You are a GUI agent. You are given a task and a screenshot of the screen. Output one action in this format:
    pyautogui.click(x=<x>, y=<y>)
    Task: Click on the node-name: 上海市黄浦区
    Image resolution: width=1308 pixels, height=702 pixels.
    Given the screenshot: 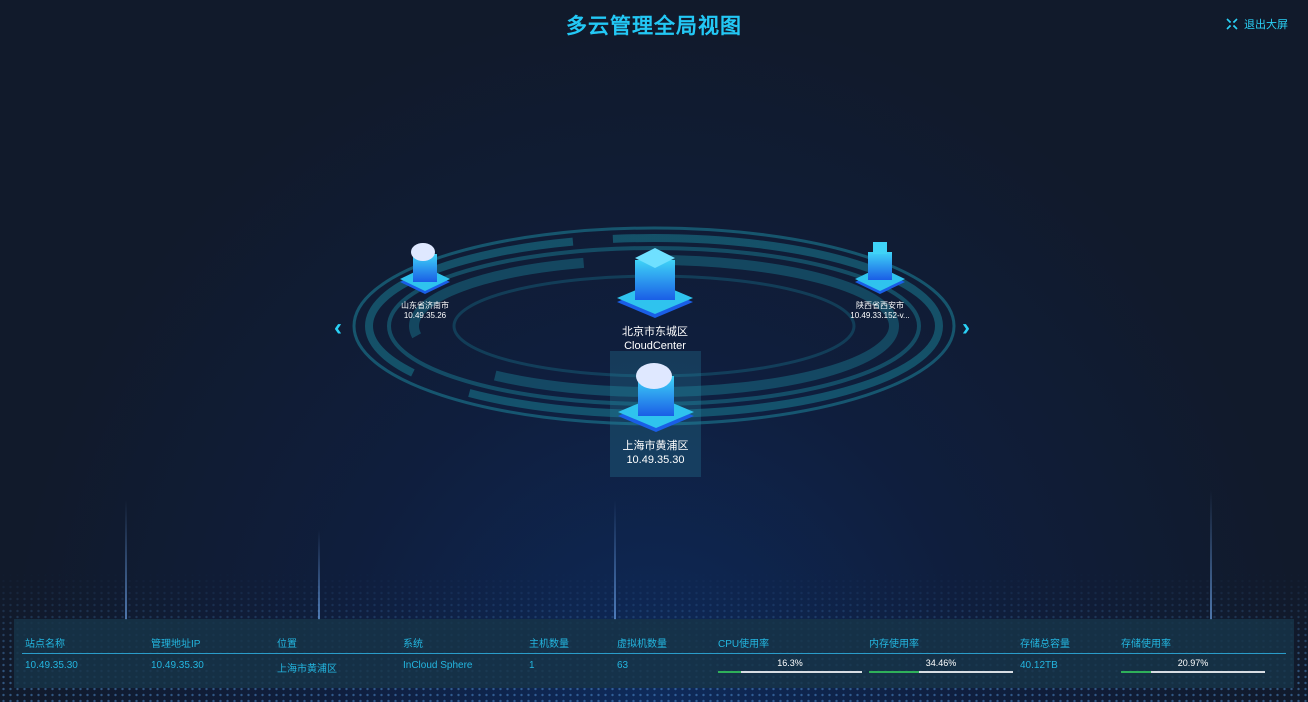 What is the action you would take?
    pyautogui.click(x=655, y=446)
    